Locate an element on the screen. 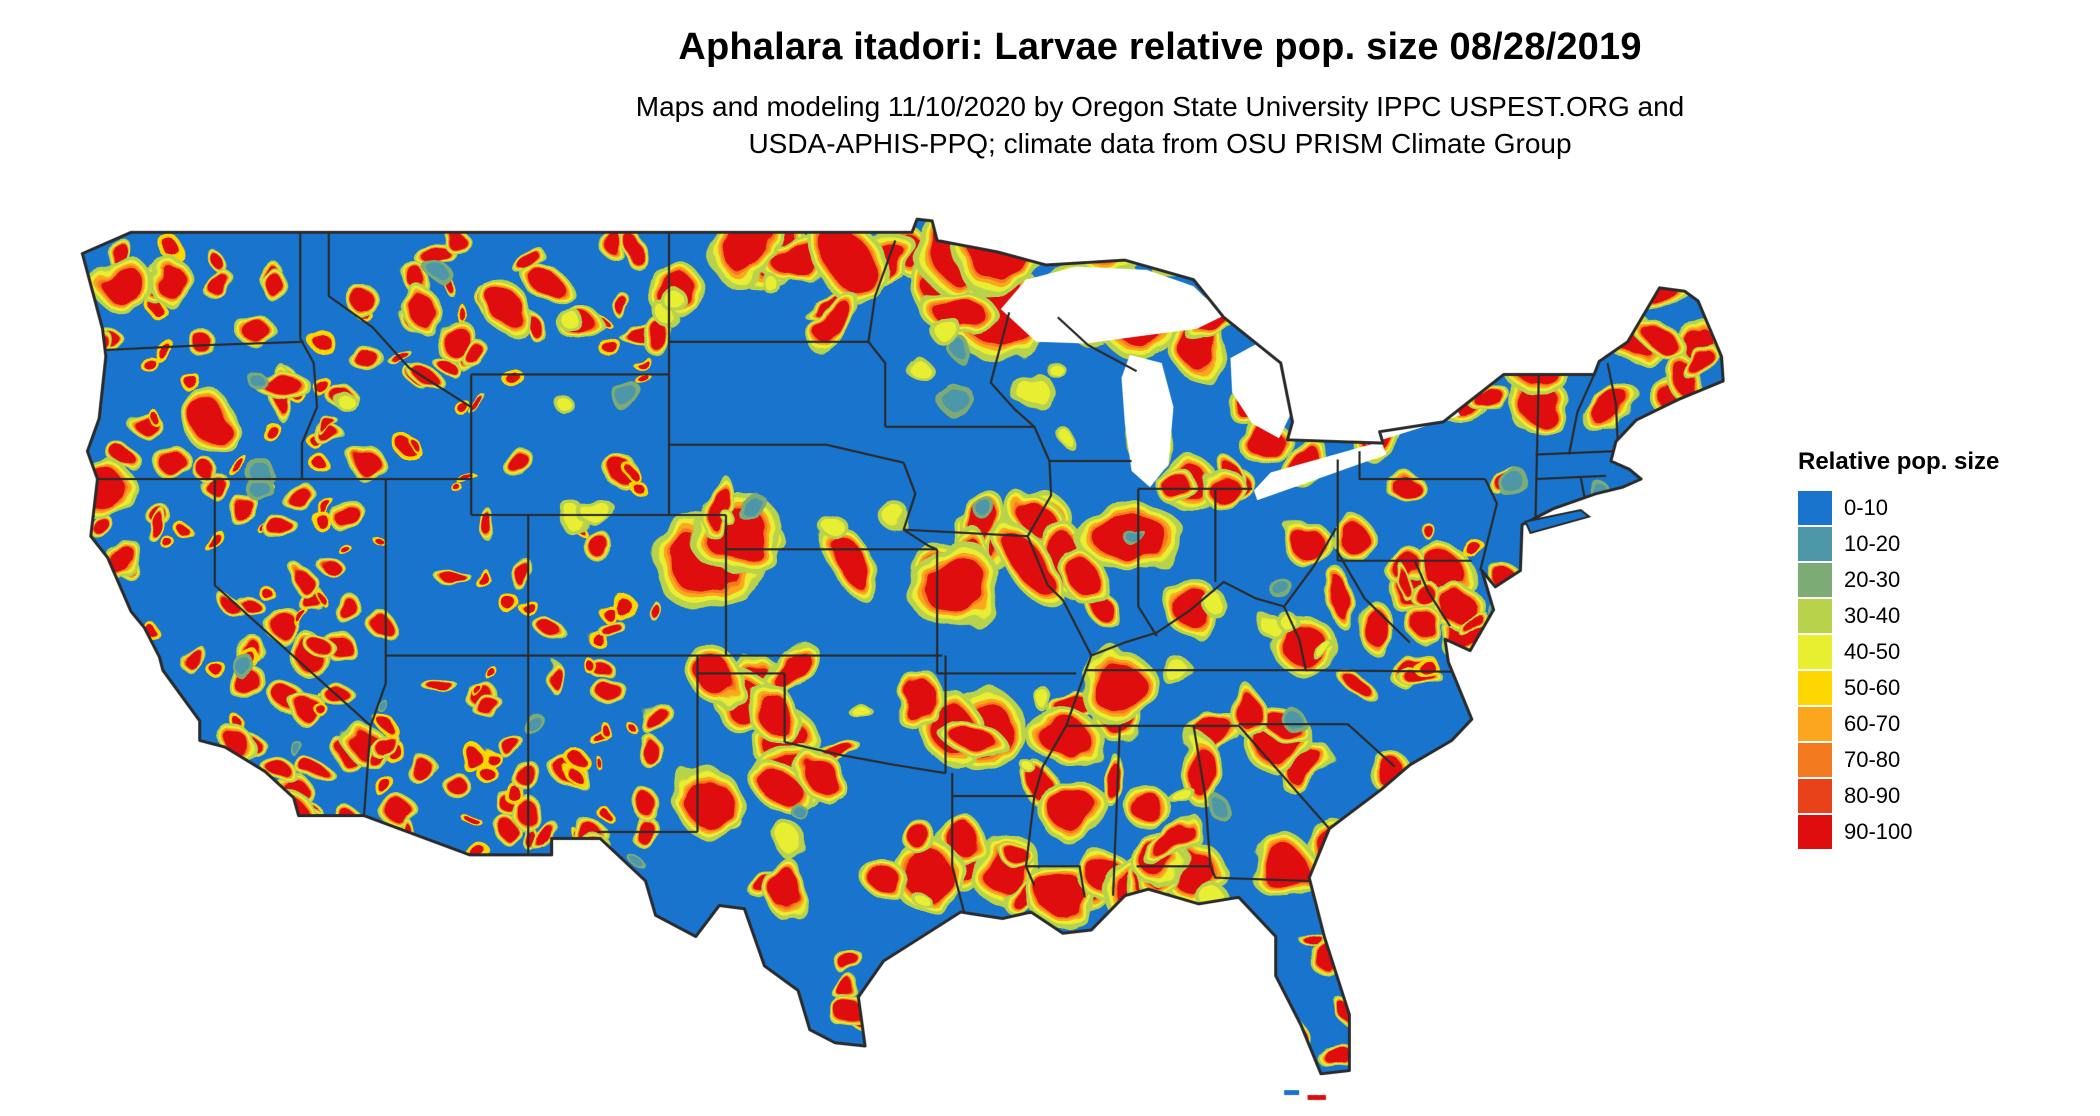 The width and height of the screenshot is (2100, 1116). legend-item: 50-60 is located at coordinates (1898, 688).